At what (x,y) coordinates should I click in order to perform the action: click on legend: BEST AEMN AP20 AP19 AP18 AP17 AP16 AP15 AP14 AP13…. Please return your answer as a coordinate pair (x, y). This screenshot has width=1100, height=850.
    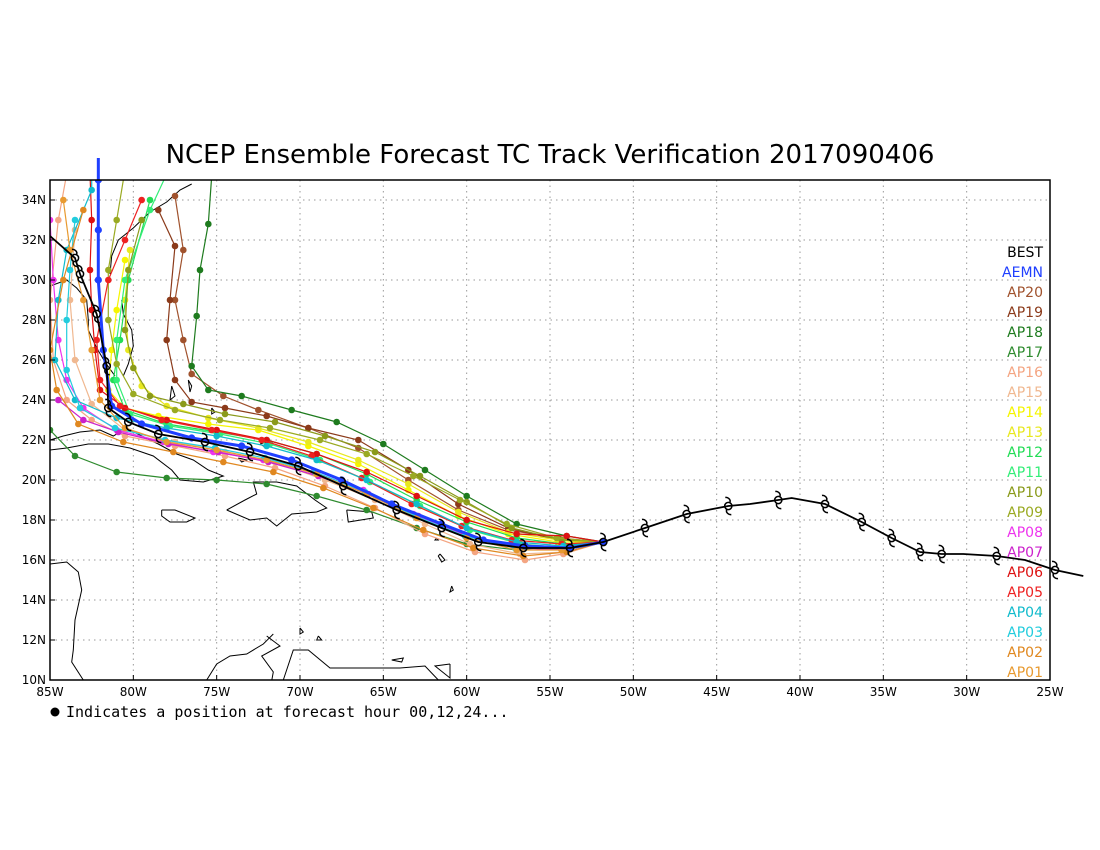
    Looking at the image, I should click on (1022, 463).